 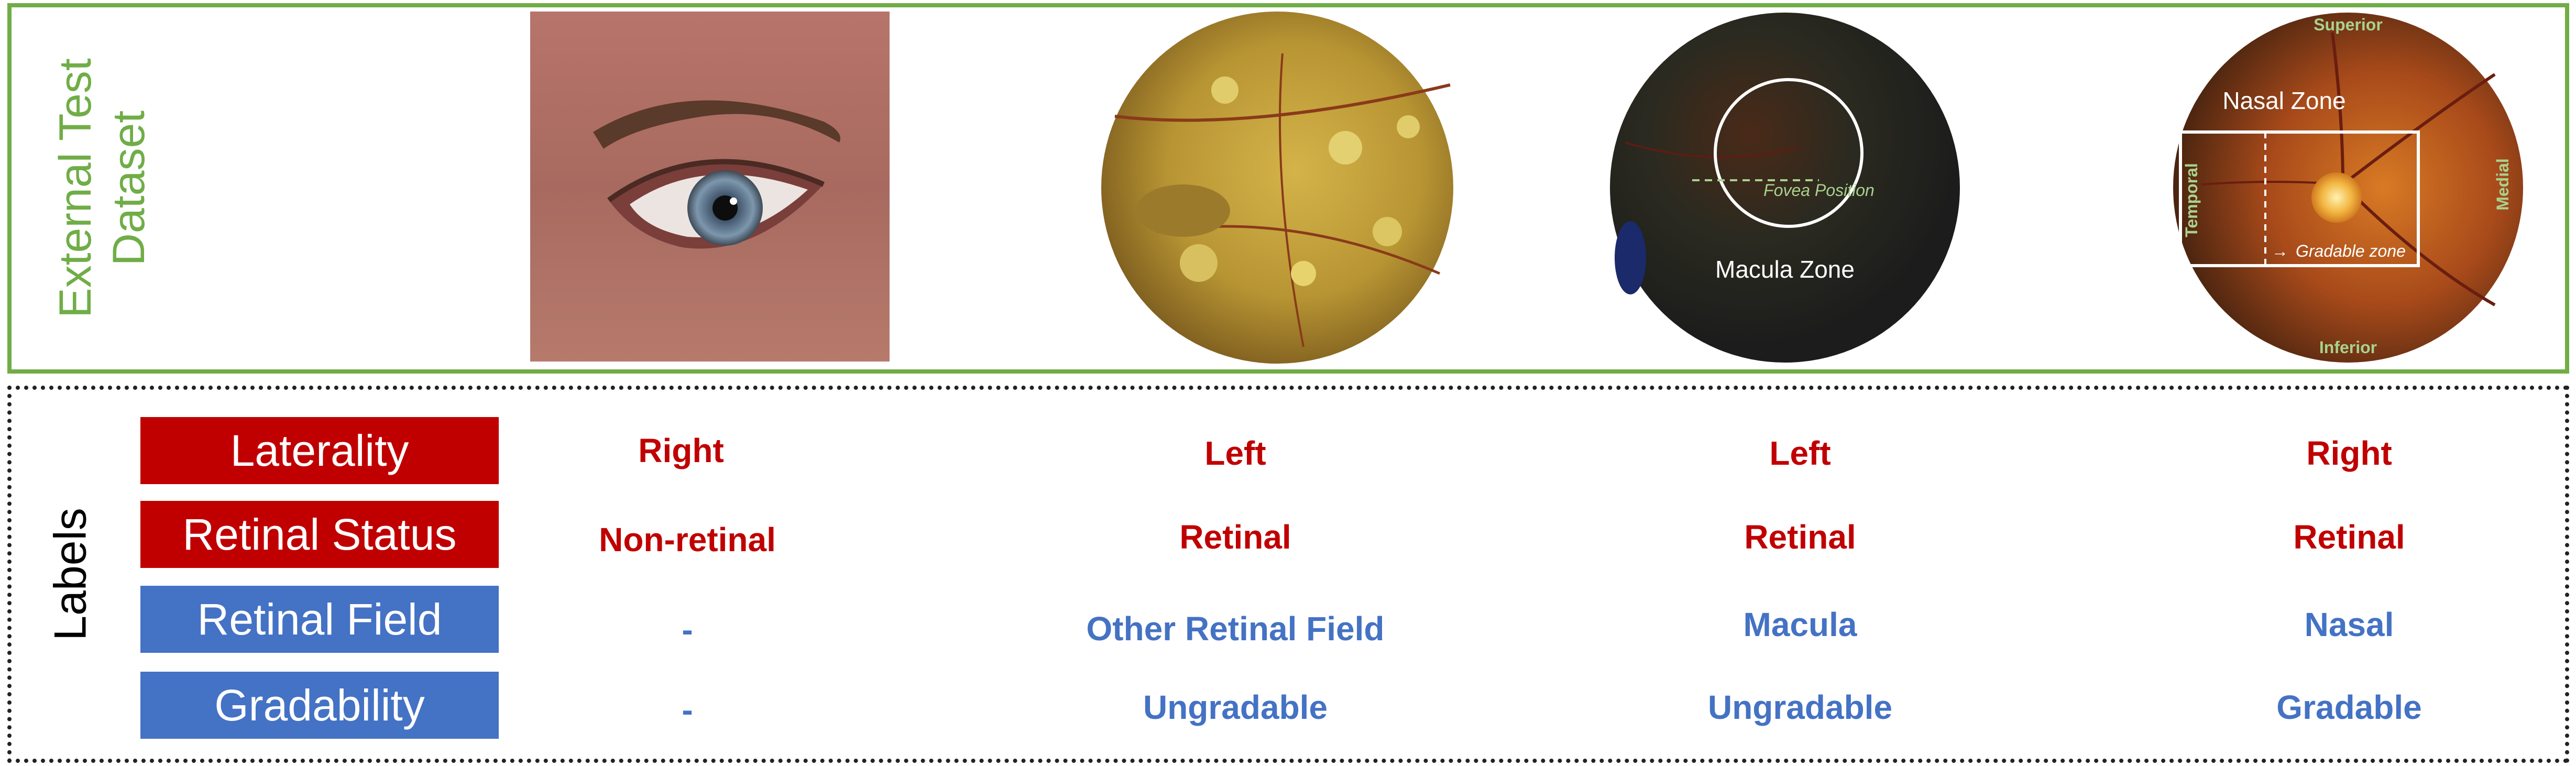 I want to click on gradability-value: -, so click(x=687, y=710).